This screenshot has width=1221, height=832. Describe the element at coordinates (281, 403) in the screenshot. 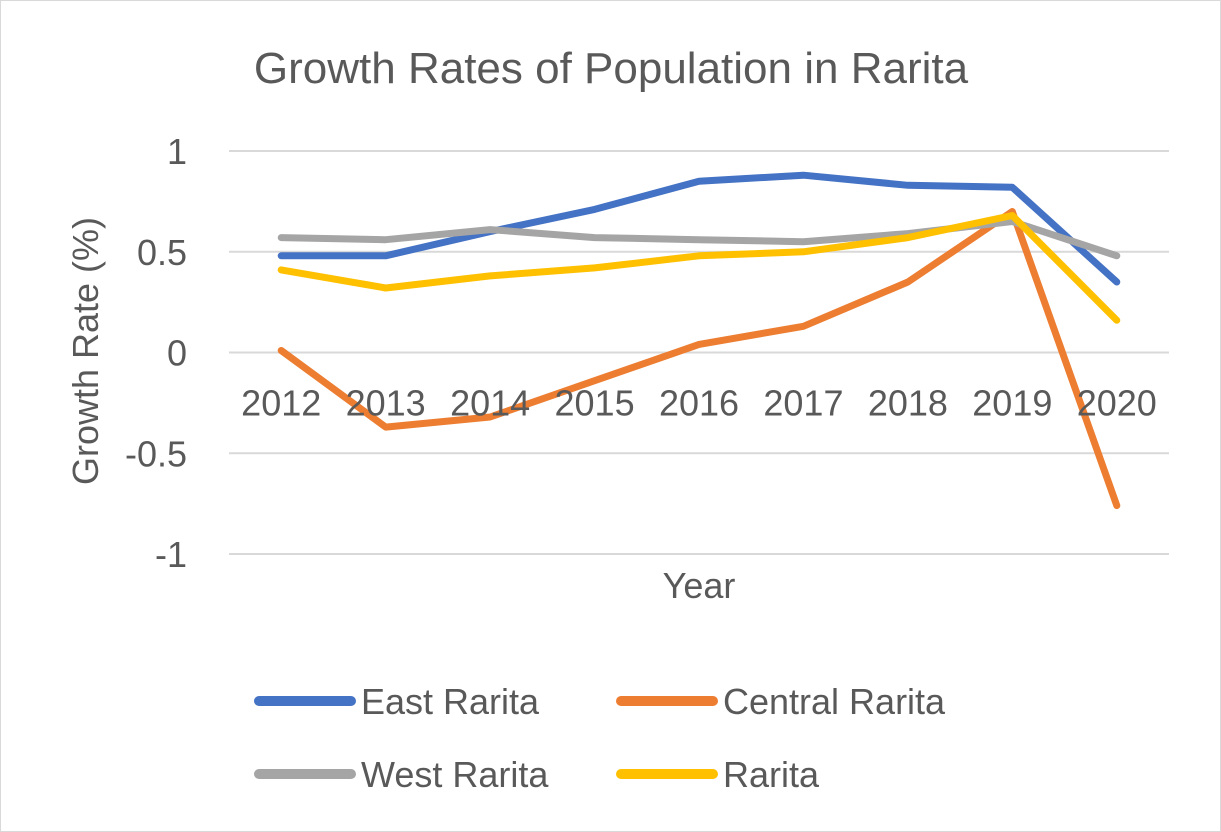

I see `x-tick-label: 2012` at that location.